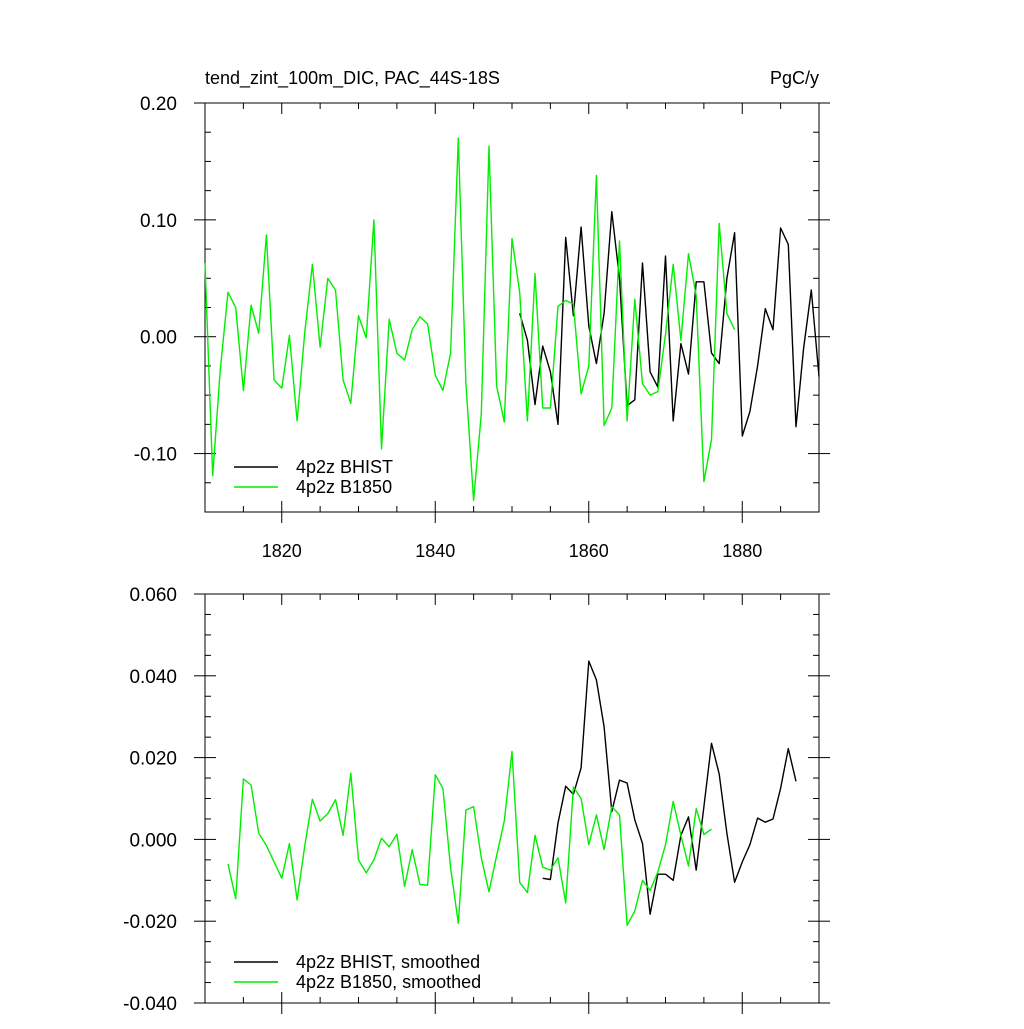 This screenshot has height=1029, width=1024. Describe the element at coordinates (742, 551) in the screenshot. I see `x-tick-label: 1880` at that location.